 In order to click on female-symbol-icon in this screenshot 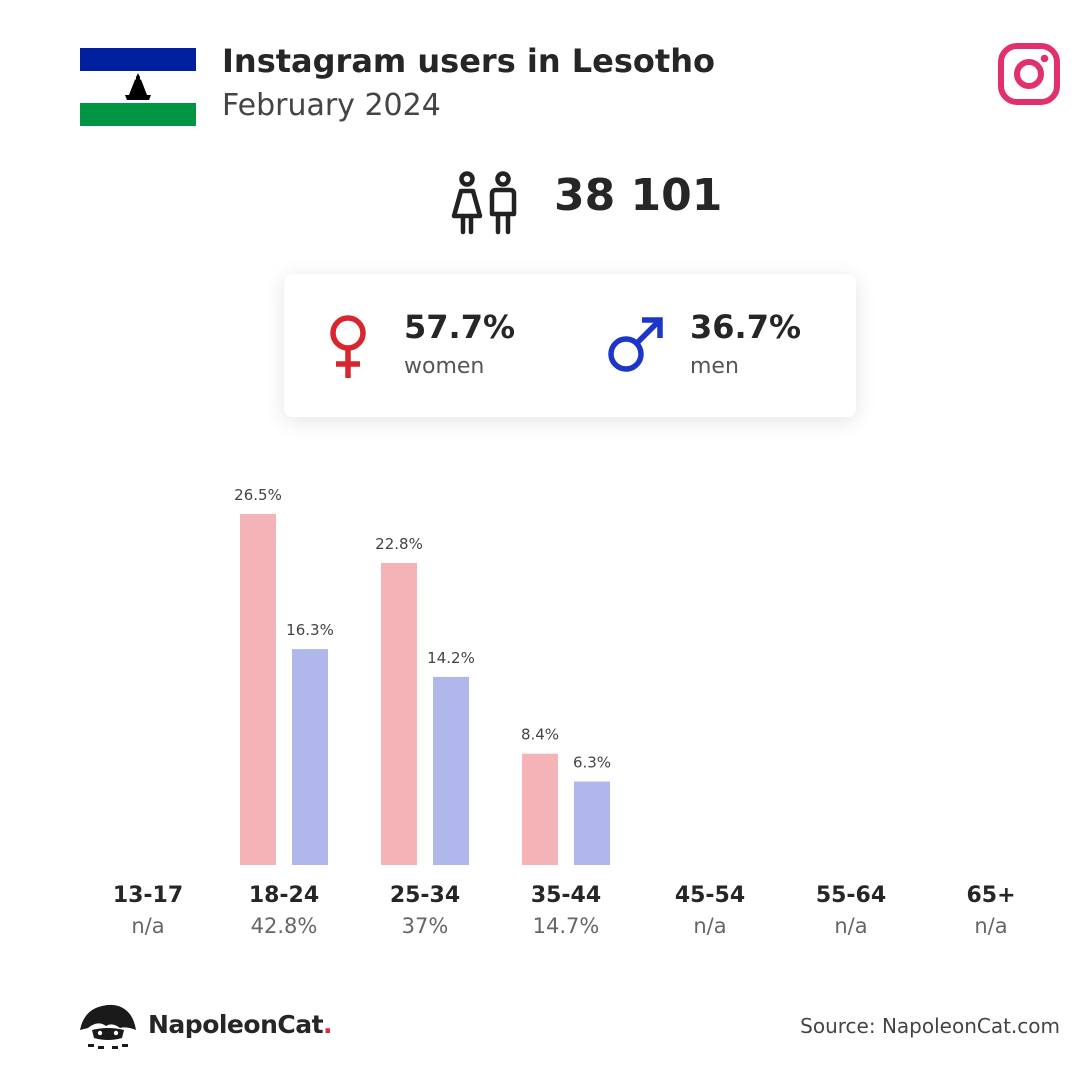, I will do `click(348, 346)`.